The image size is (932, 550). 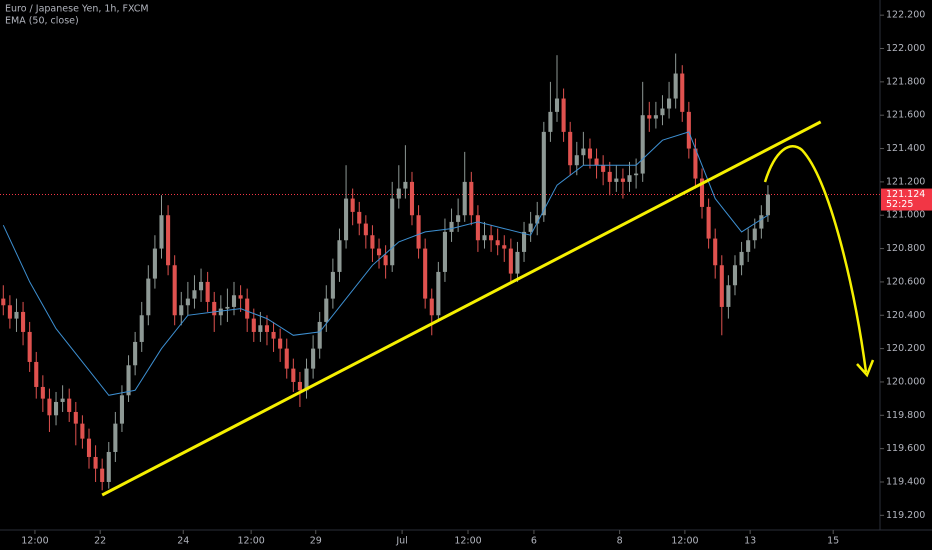 I want to click on y-tick-label: 122.000, so click(x=905, y=48).